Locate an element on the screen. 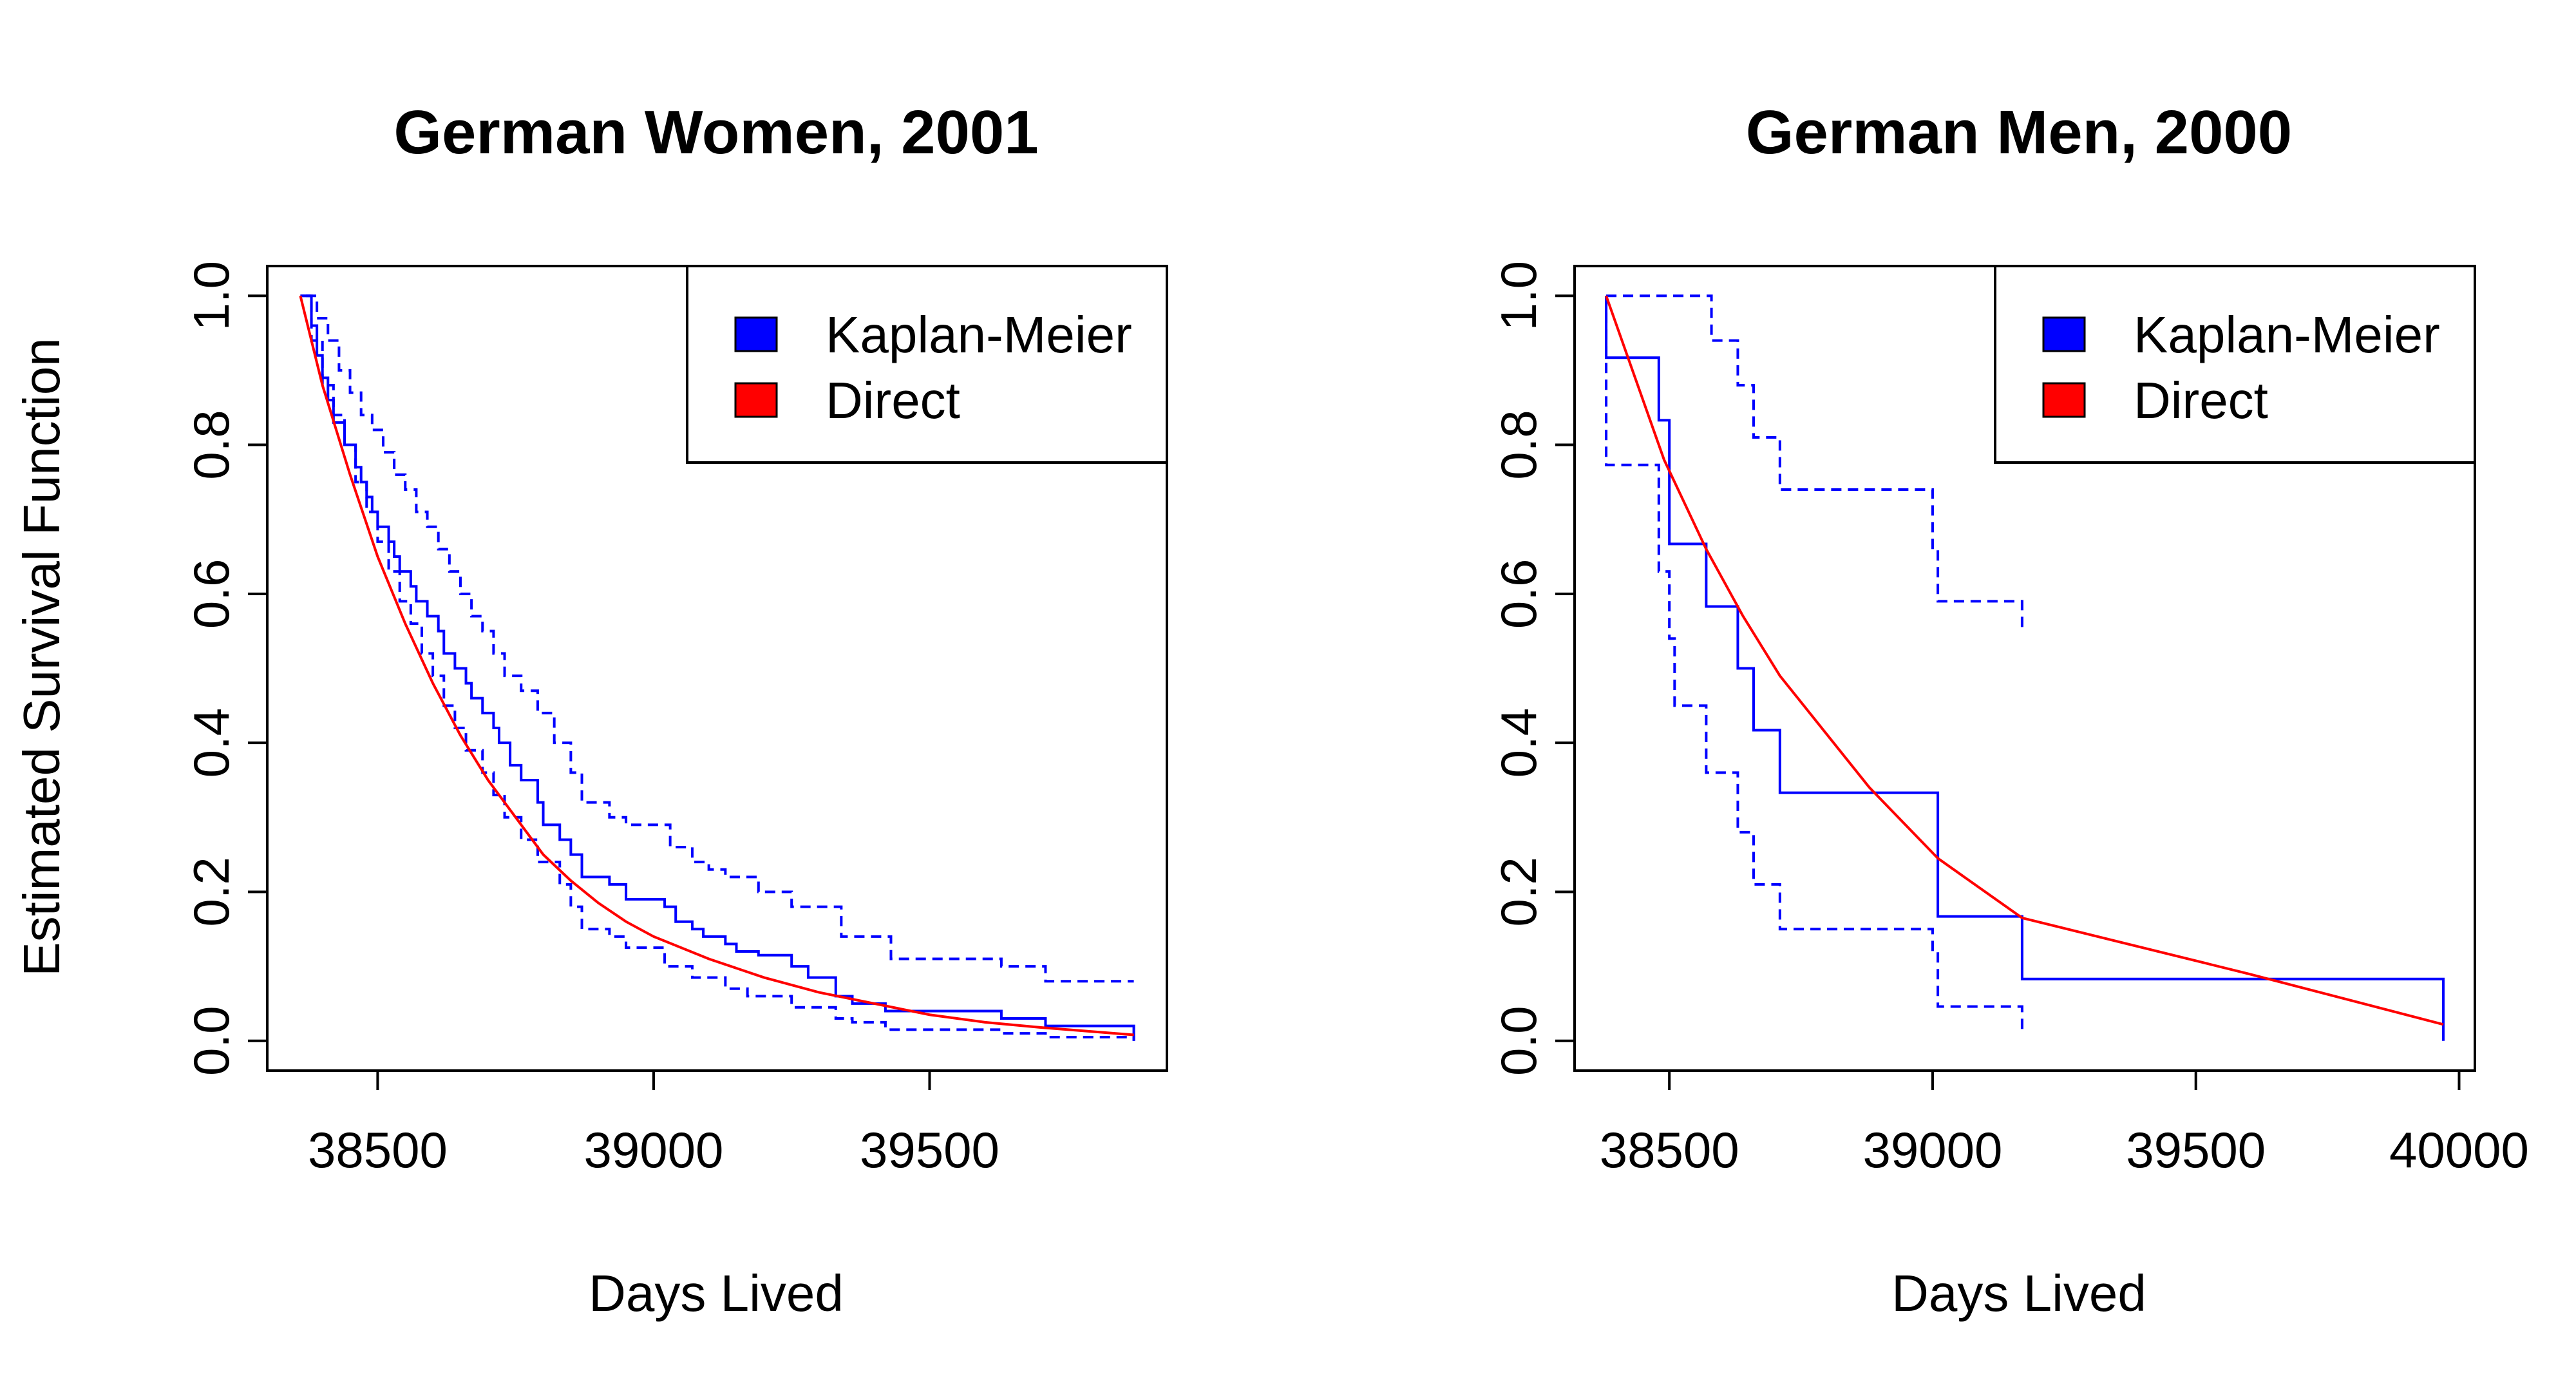  series-kaplan-meier-upper is located at coordinates (1814, 462).